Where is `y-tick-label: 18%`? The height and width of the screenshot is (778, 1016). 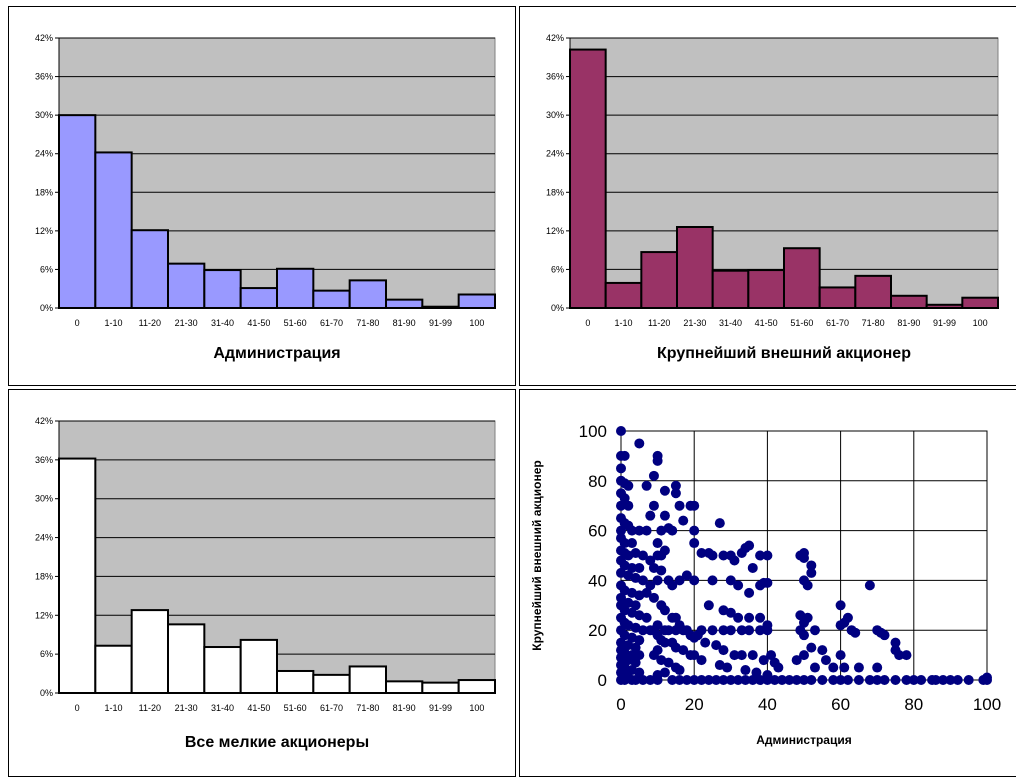 y-tick-label: 18% is located at coordinates (555, 192).